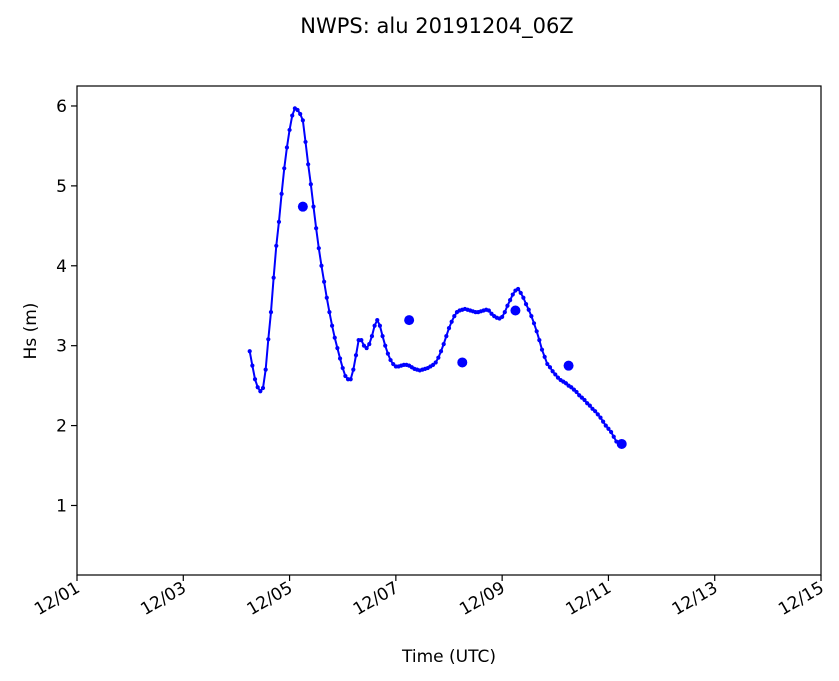 The width and height of the screenshot is (839, 681). Describe the element at coordinates (66, 306) in the screenshot. I see `y-axis: 1 2 3 4 5 6` at that location.